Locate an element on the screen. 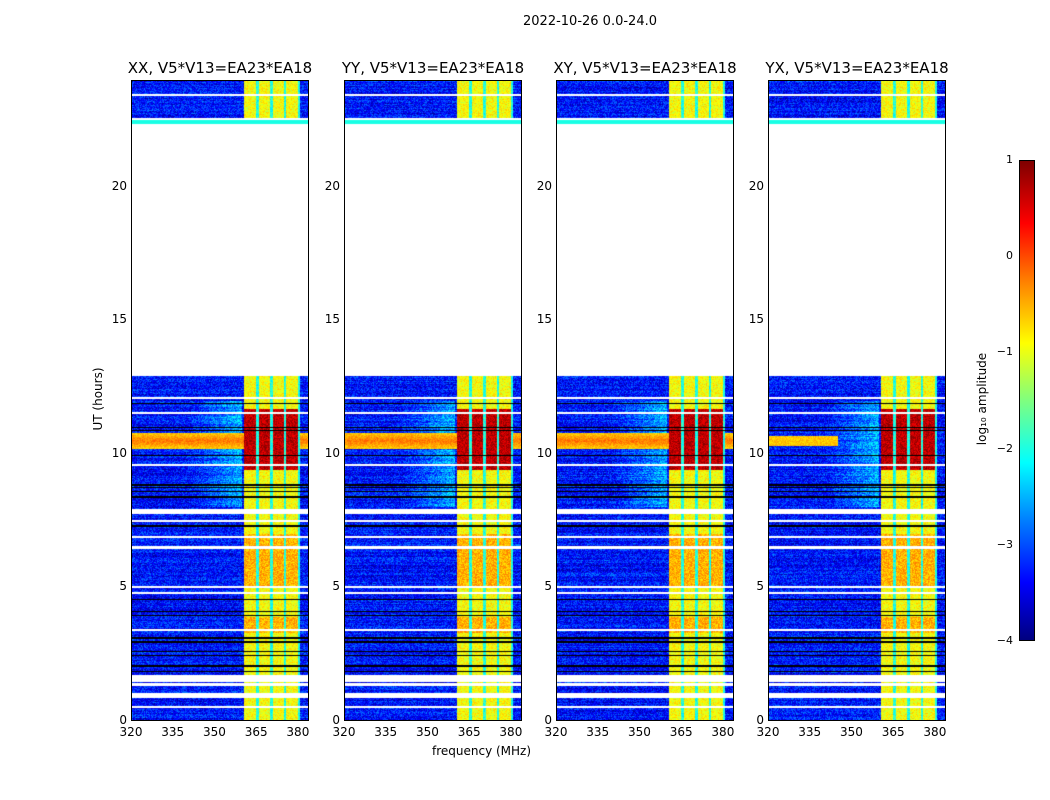  colorbar-label: log₁₀ amplitude is located at coordinates (982, 399).